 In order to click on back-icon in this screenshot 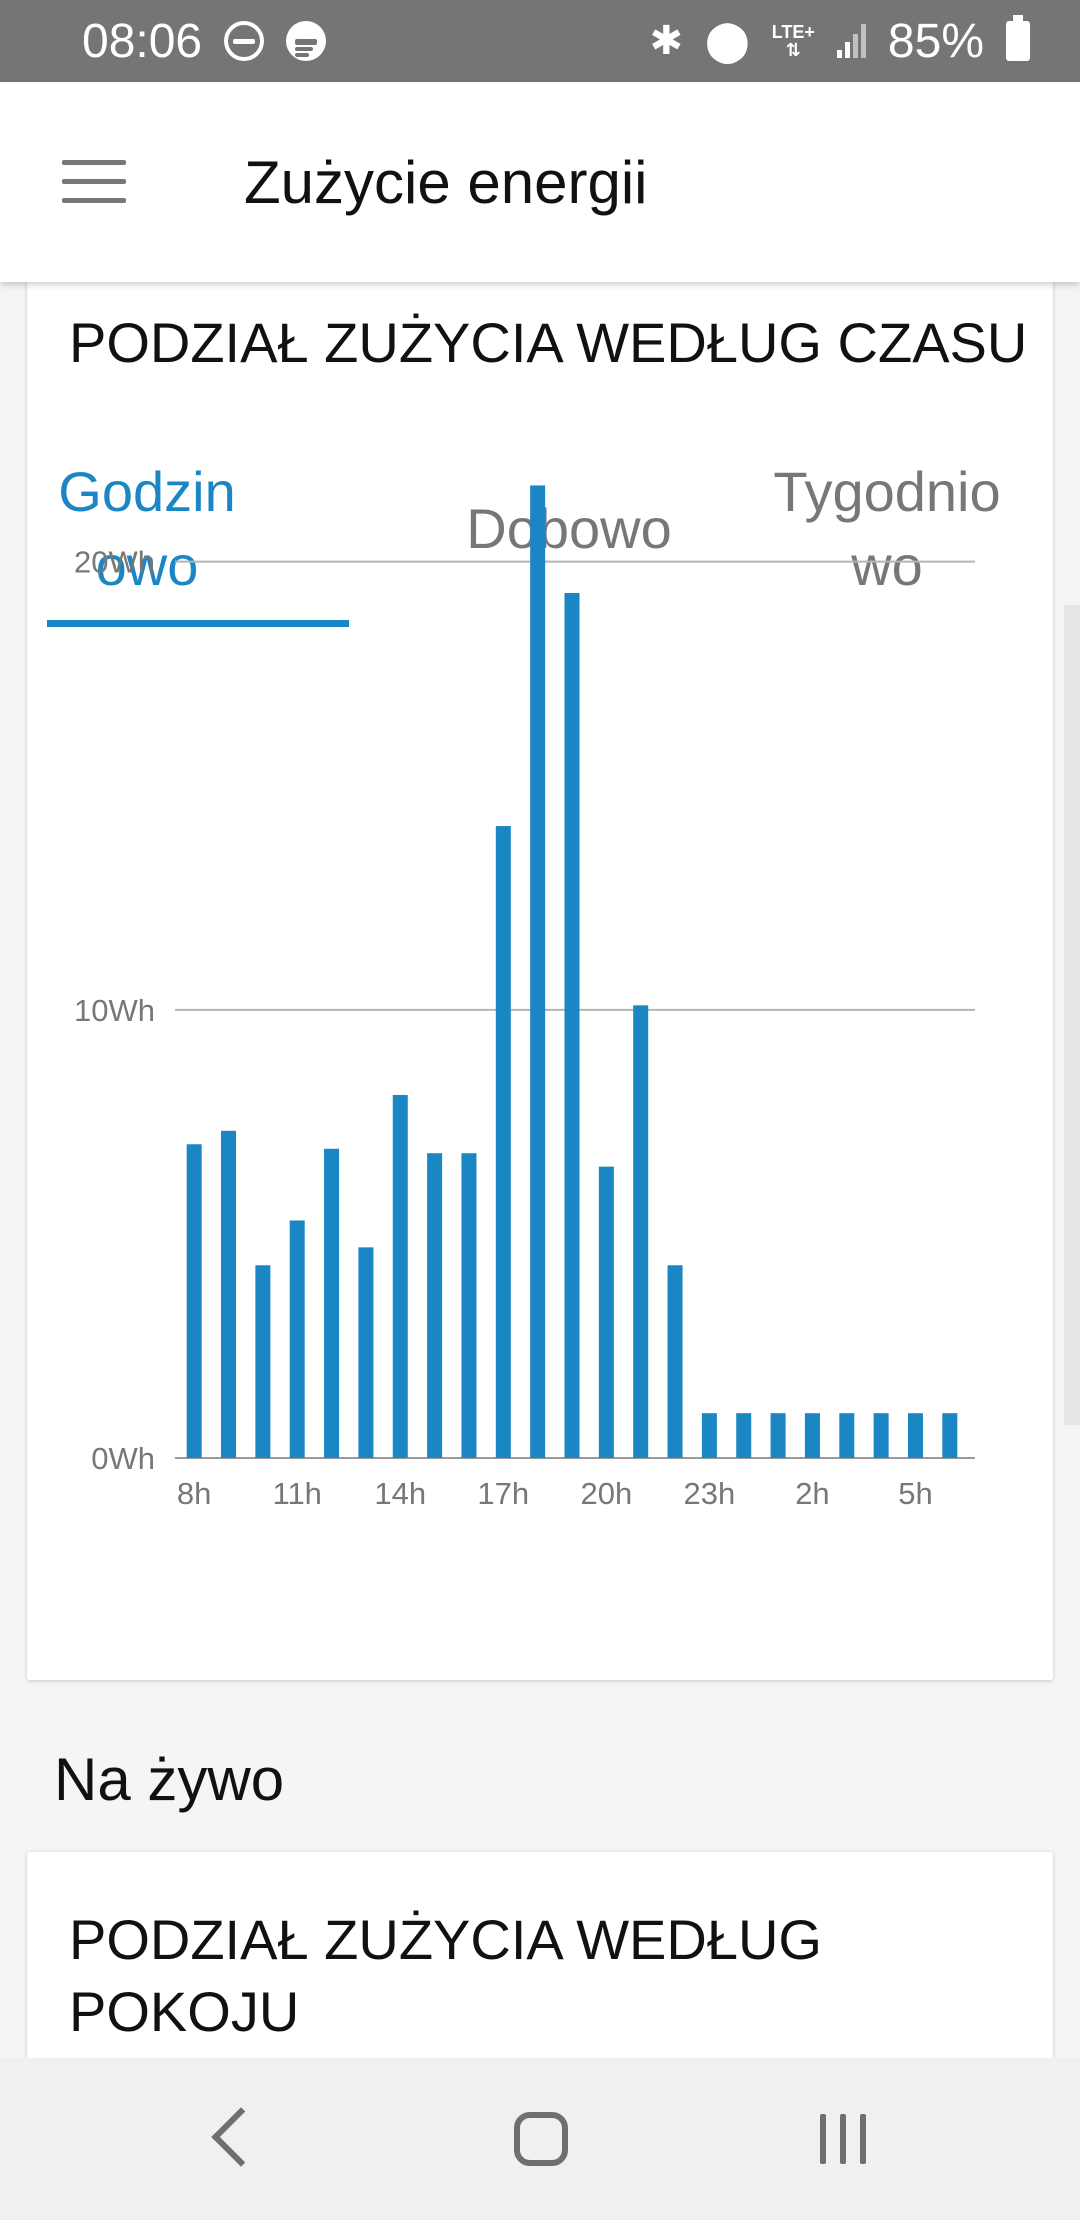, I will do `click(241, 2137)`.